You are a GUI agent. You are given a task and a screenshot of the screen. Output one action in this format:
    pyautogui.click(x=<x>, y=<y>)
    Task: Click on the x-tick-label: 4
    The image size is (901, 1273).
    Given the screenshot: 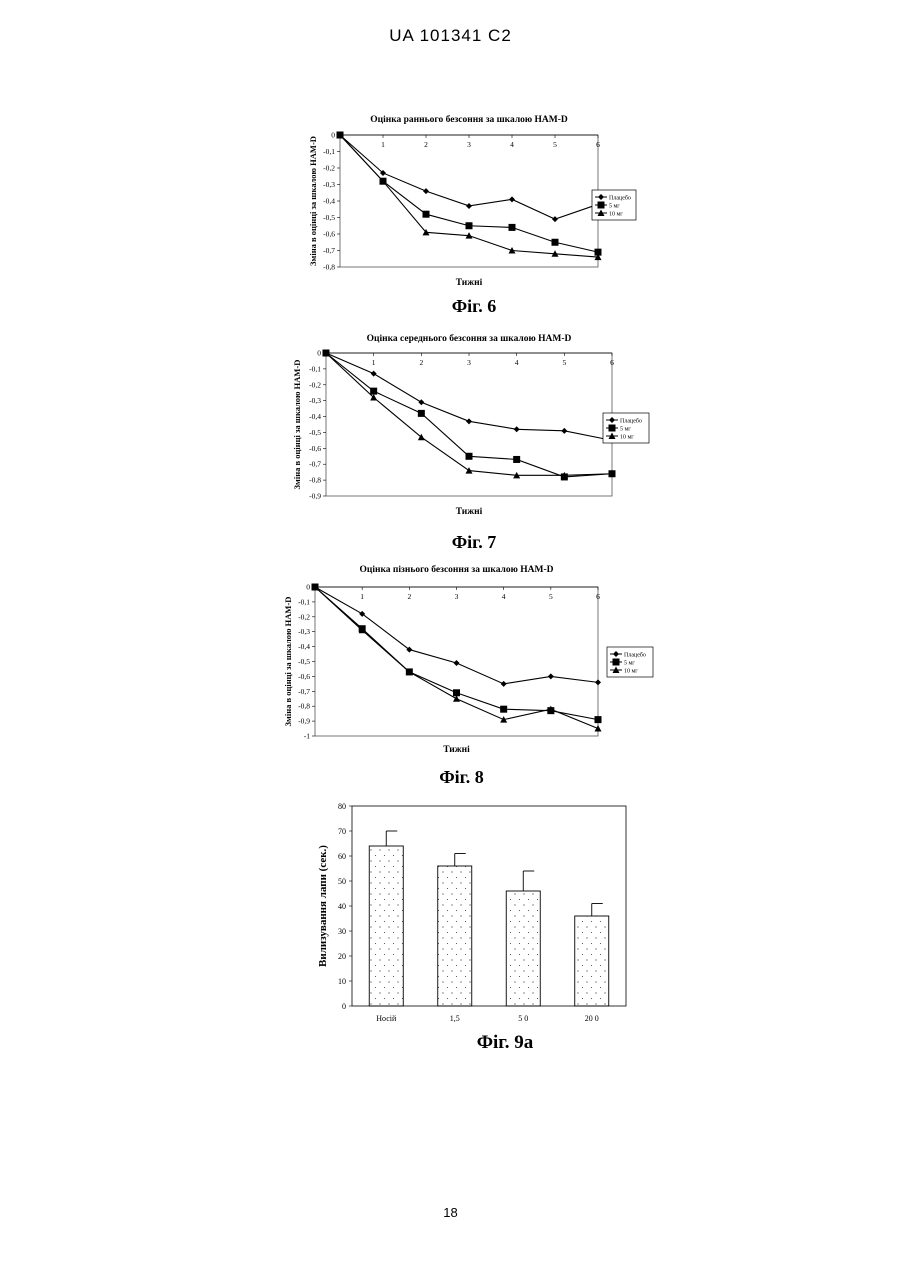 What is the action you would take?
    pyautogui.click(x=504, y=596)
    